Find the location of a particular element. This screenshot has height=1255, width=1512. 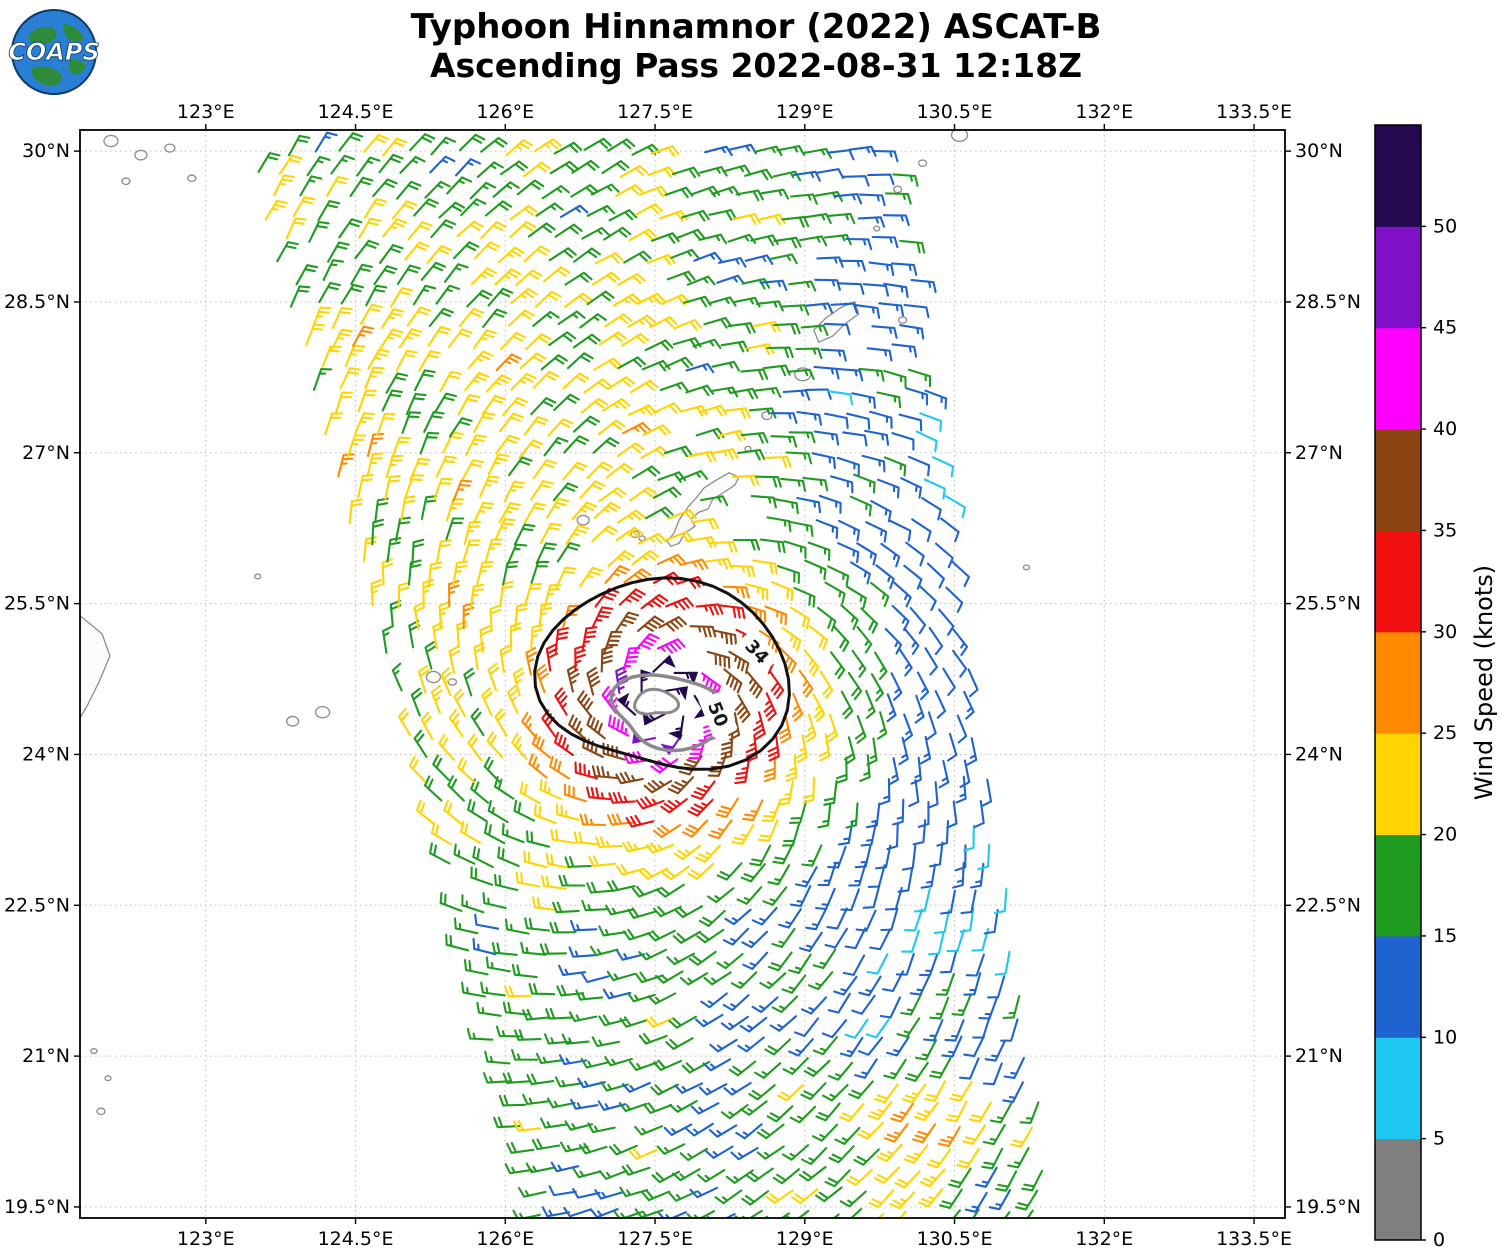

x-tick-label-top: 133.5°E is located at coordinates (1254, 112).